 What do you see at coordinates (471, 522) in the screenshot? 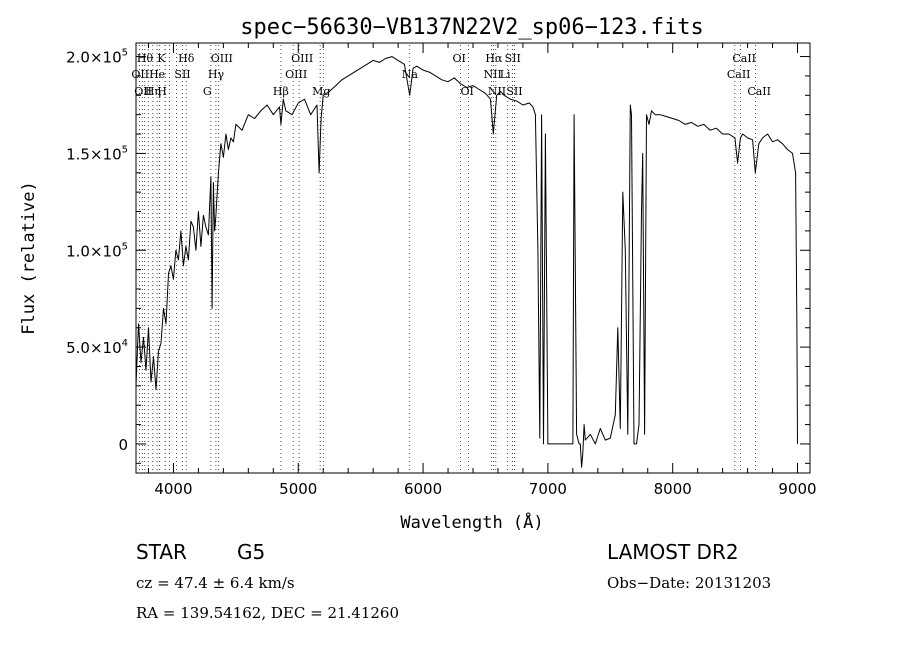
I see `x-axis-label: Wavelength (Å)` at bounding box center [471, 522].